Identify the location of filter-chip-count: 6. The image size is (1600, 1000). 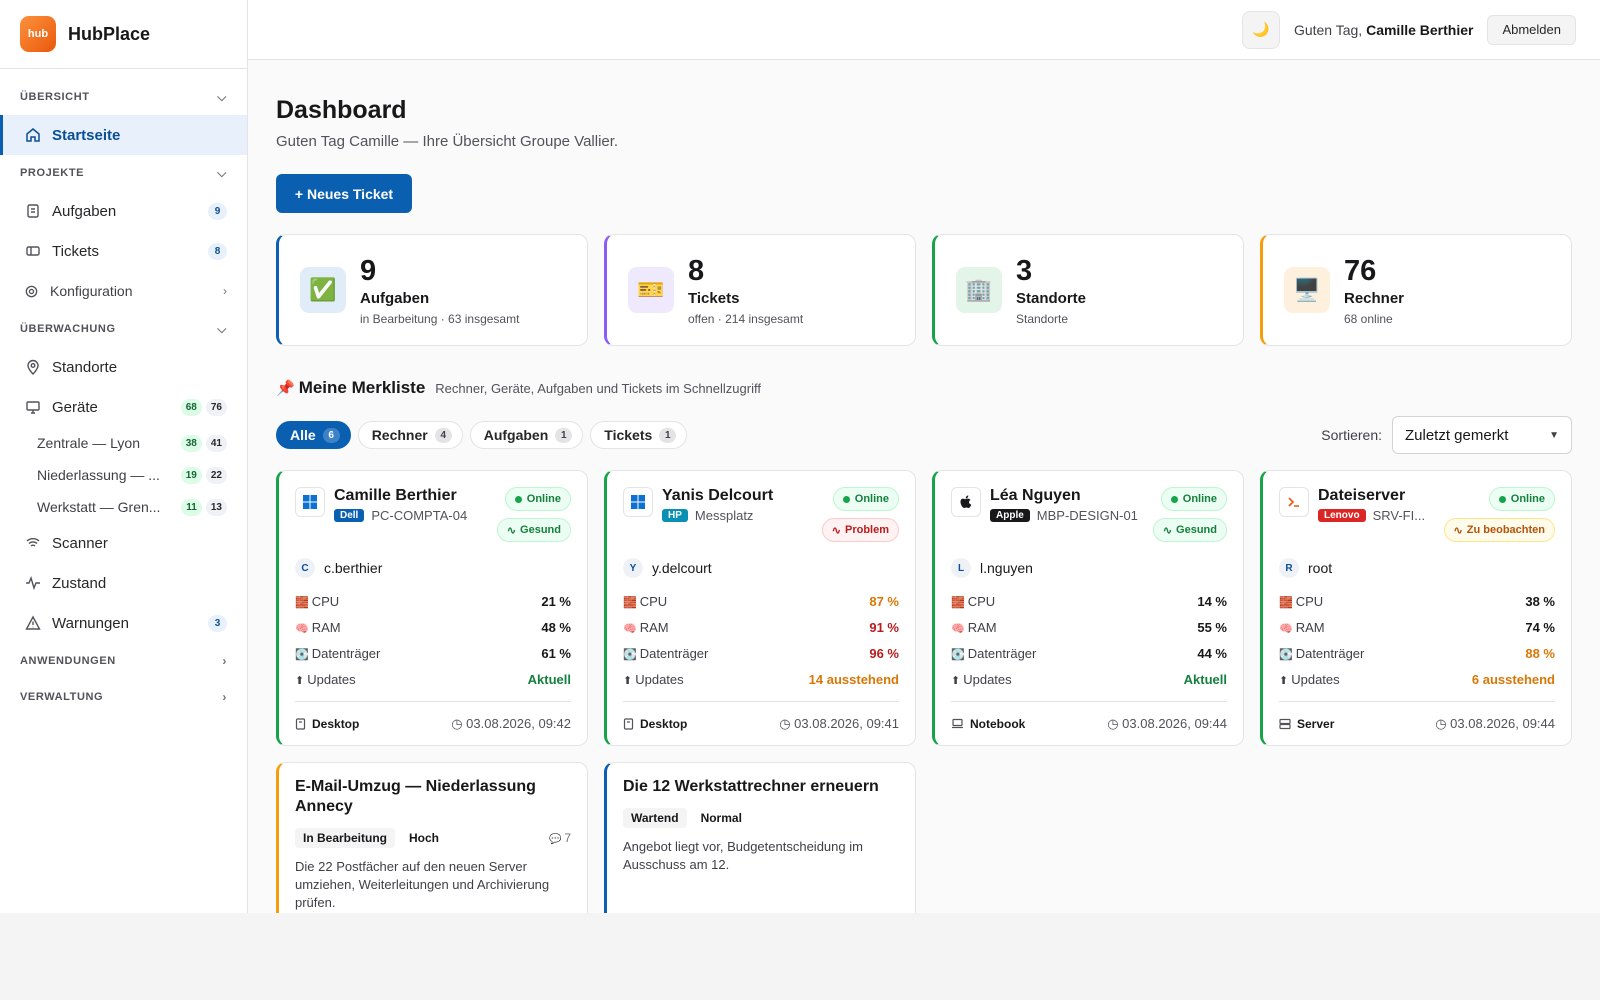
(331, 435).